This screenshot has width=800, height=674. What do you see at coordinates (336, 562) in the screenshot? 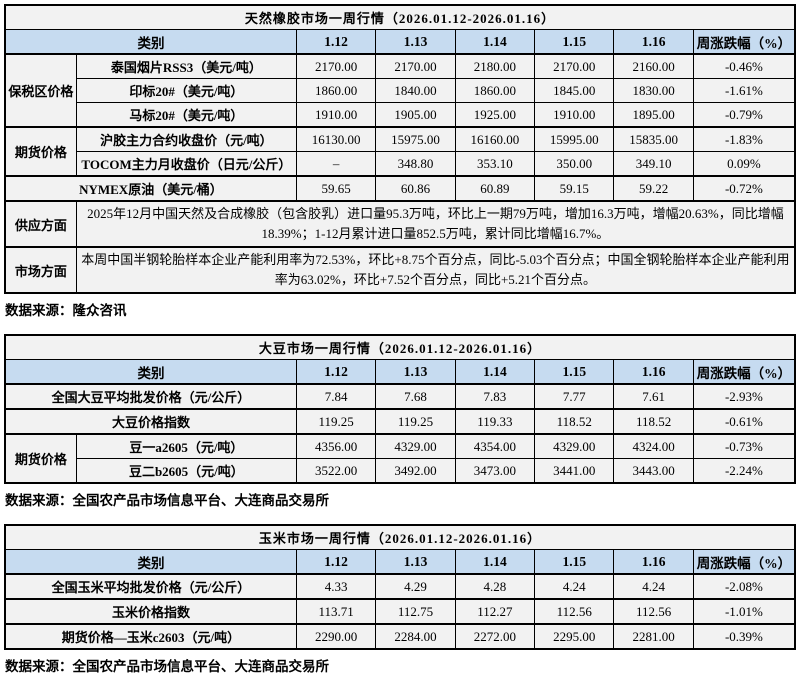
I see `corn-col-header-day1: 1.12` at bounding box center [336, 562].